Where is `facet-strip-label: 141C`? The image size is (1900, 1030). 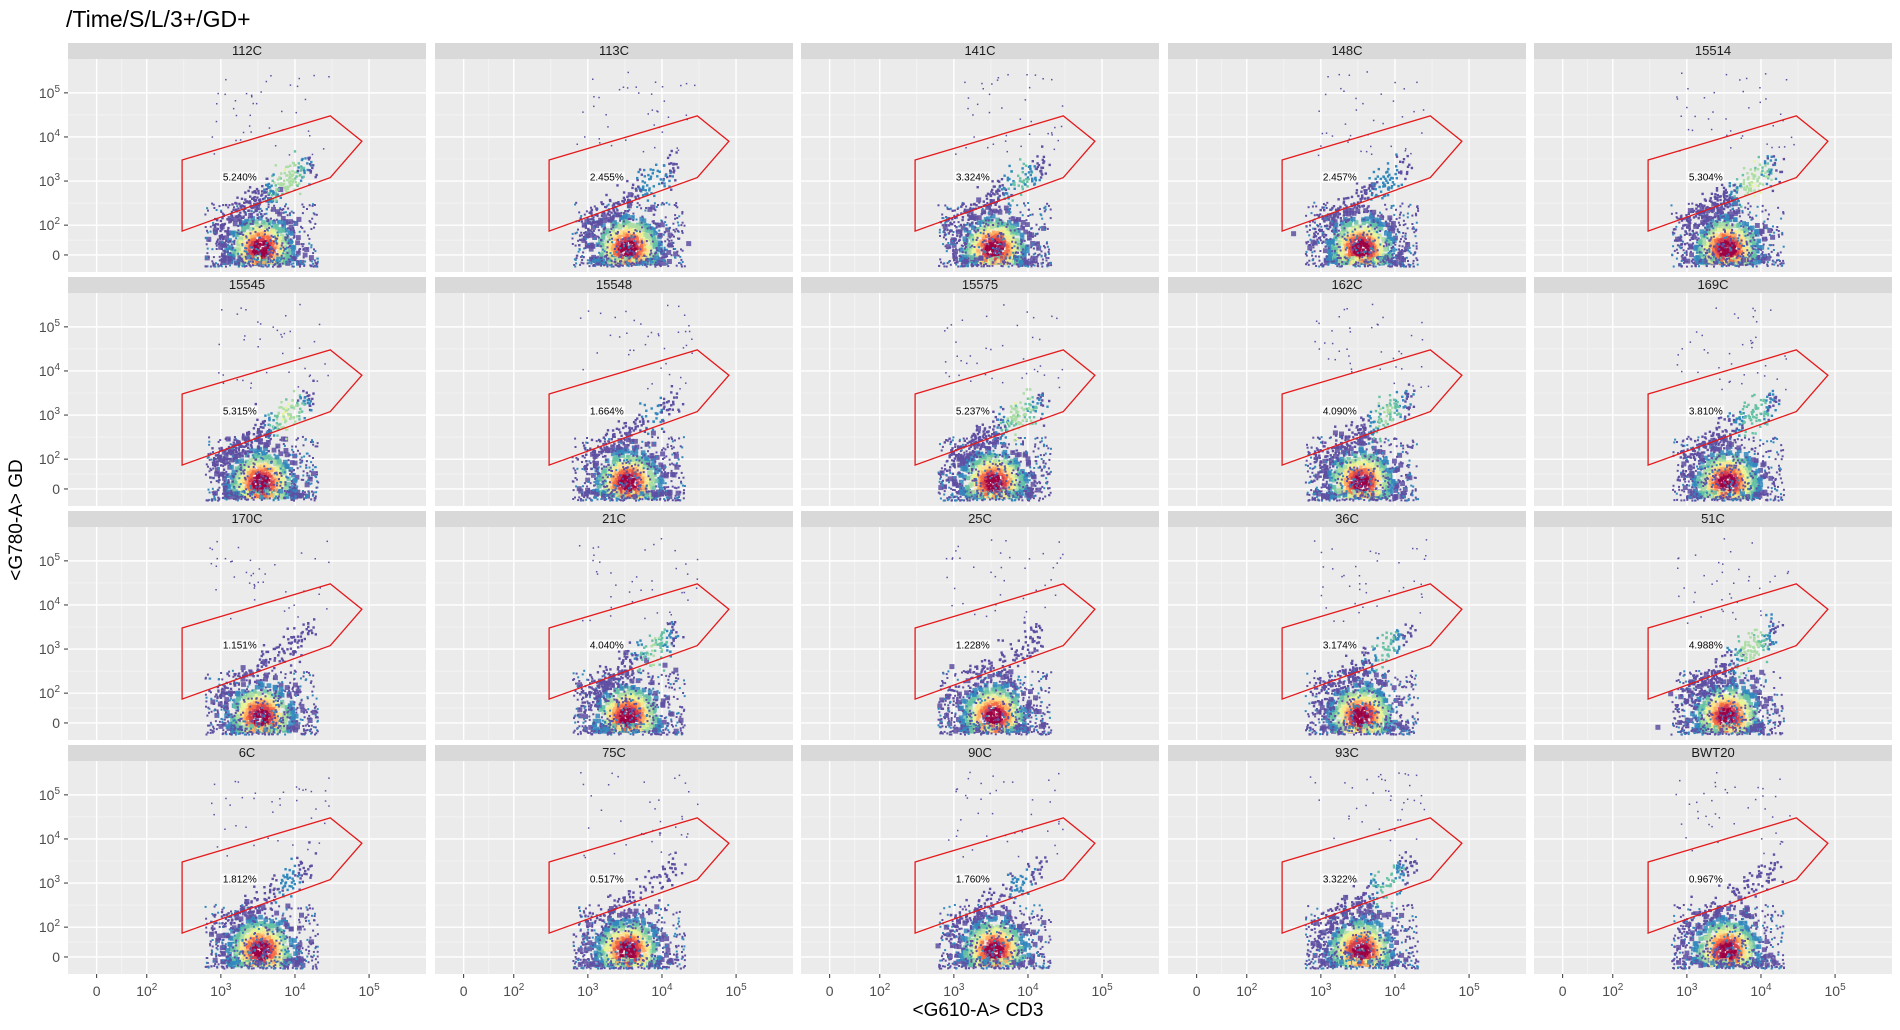 facet-strip-label: 141C is located at coordinates (979, 50).